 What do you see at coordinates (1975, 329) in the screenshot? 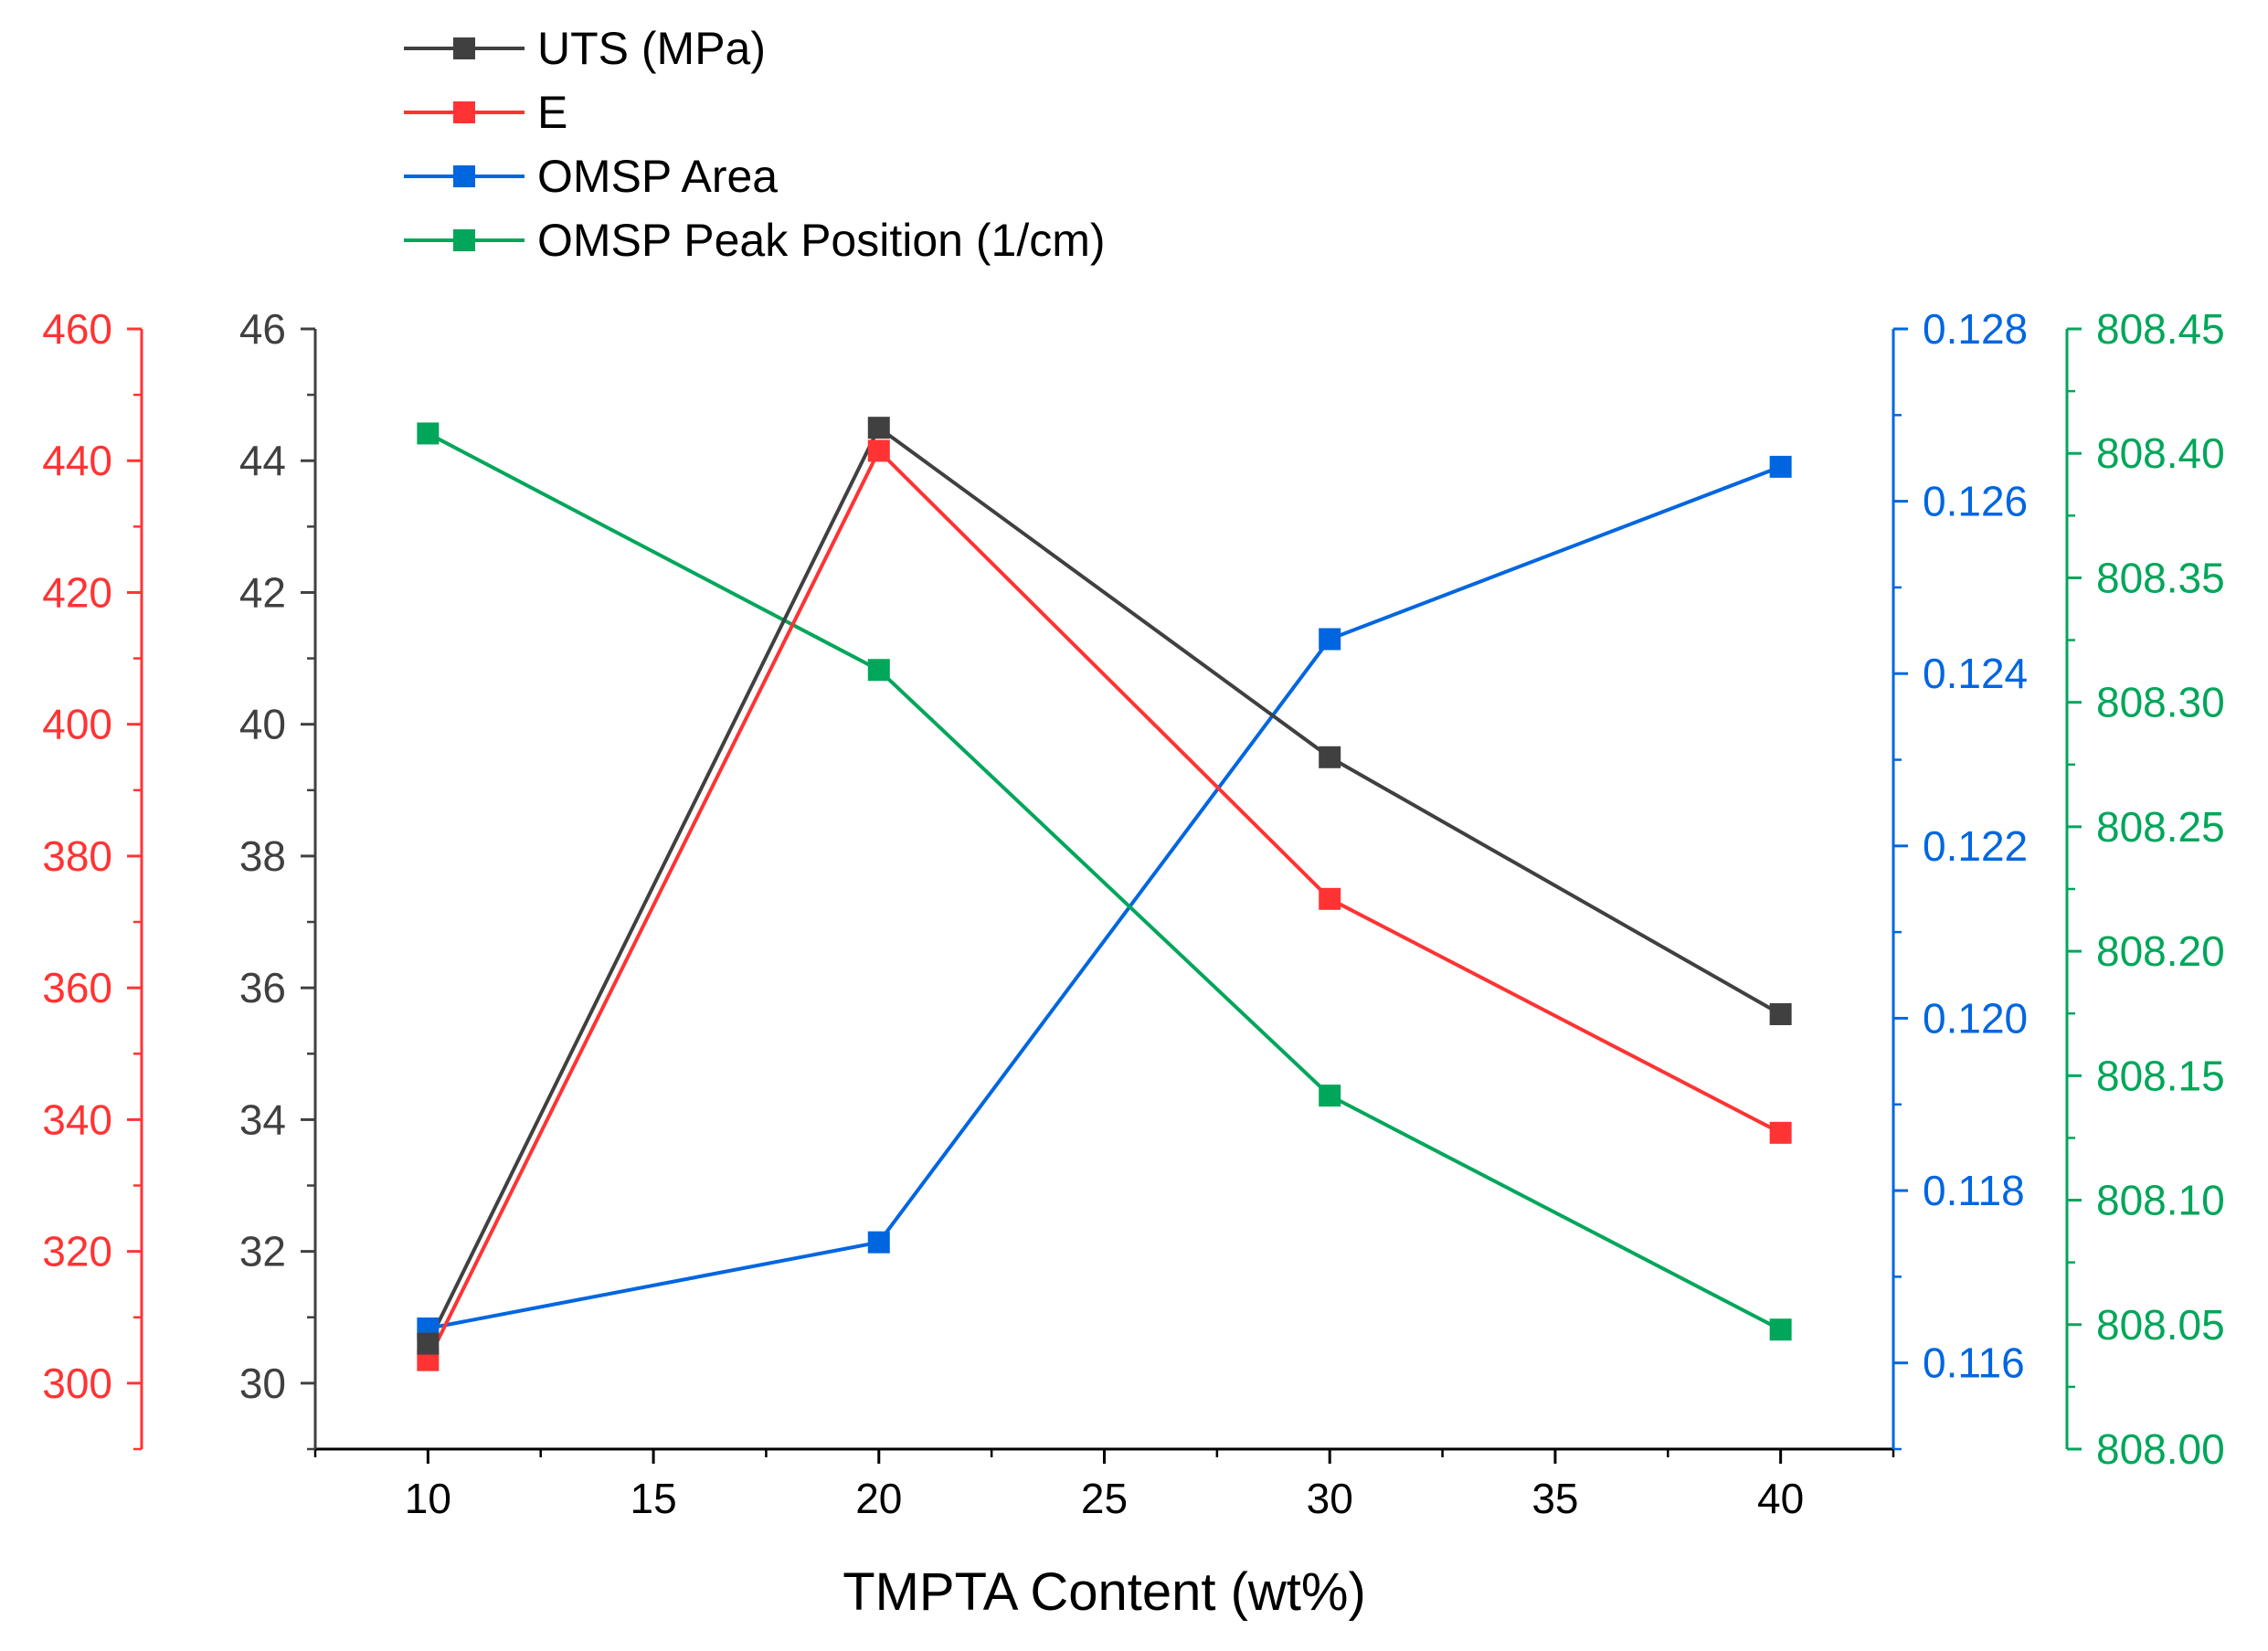
I see `right-inner-tick-label: 0.128` at bounding box center [1975, 329].